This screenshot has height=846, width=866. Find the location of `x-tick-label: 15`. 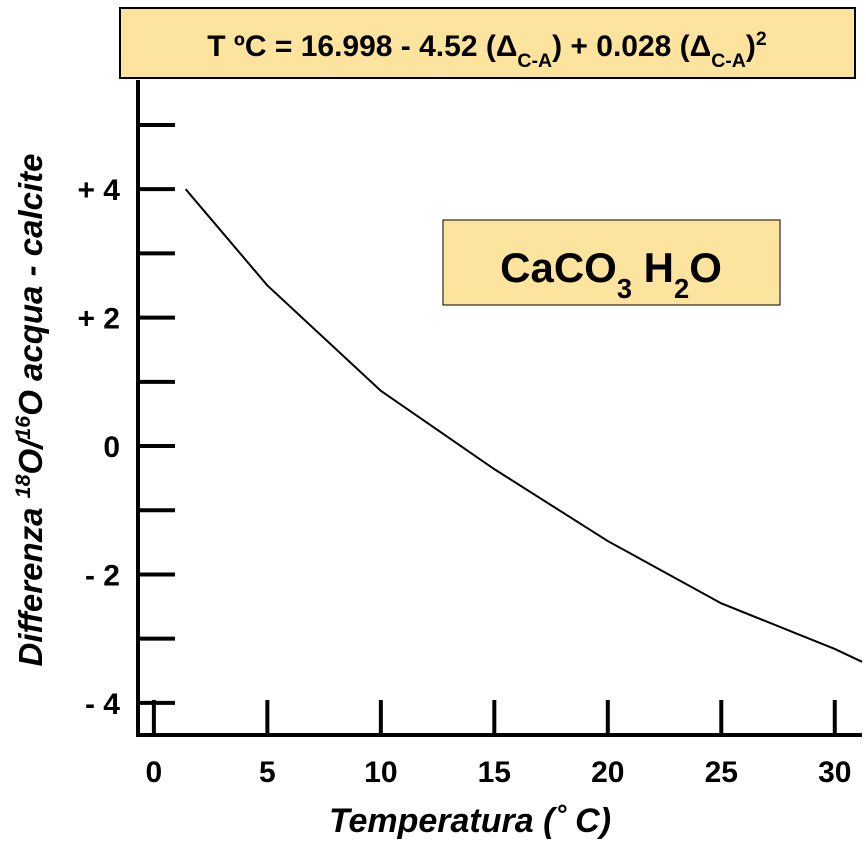

x-tick-label: 15 is located at coordinates (494, 772).